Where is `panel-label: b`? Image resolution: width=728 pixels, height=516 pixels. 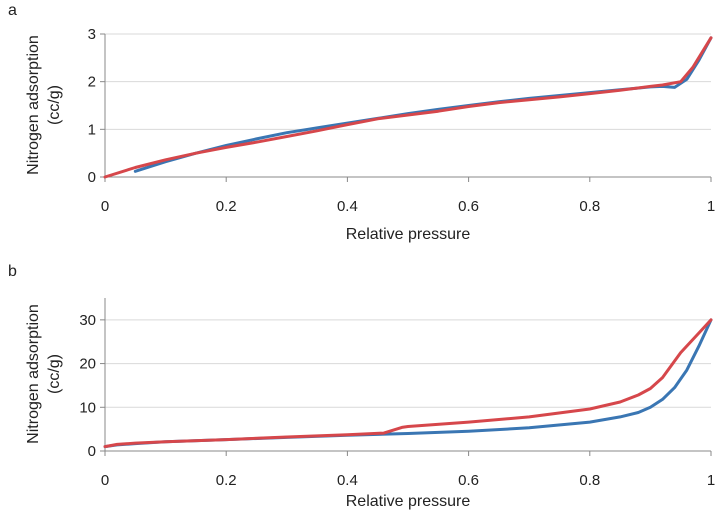 panel-label: b is located at coordinates (12, 271).